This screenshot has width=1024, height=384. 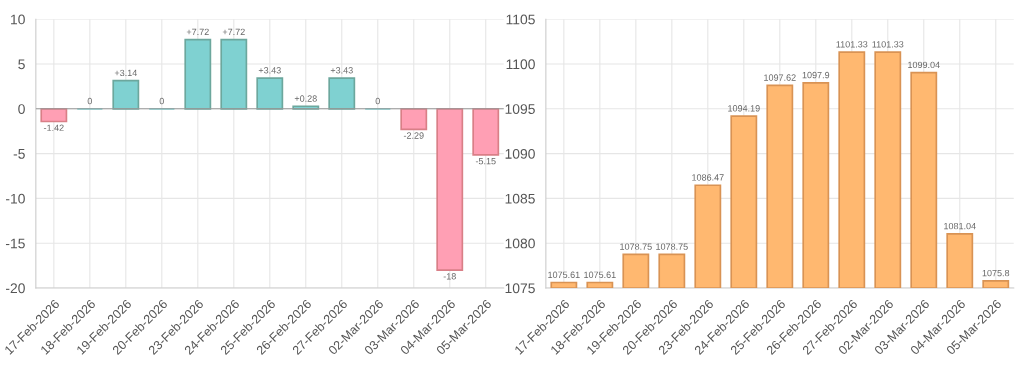 What do you see at coordinates (520, 109) in the screenshot?
I see `y-tick-label: 1095` at bounding box center [520, 109].